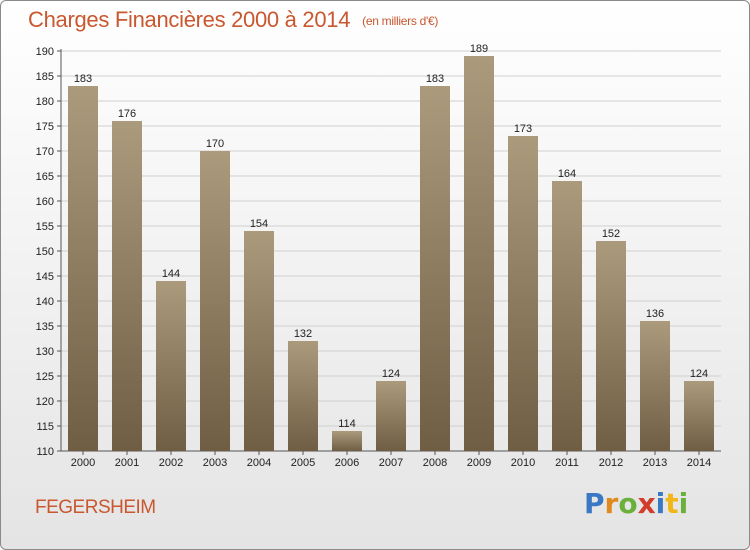 The height and width of the screenshot is (550, 750). Describe the element at coordinates (45, 427) in the screenshot. I see `y-tick-label: 115` at that location.